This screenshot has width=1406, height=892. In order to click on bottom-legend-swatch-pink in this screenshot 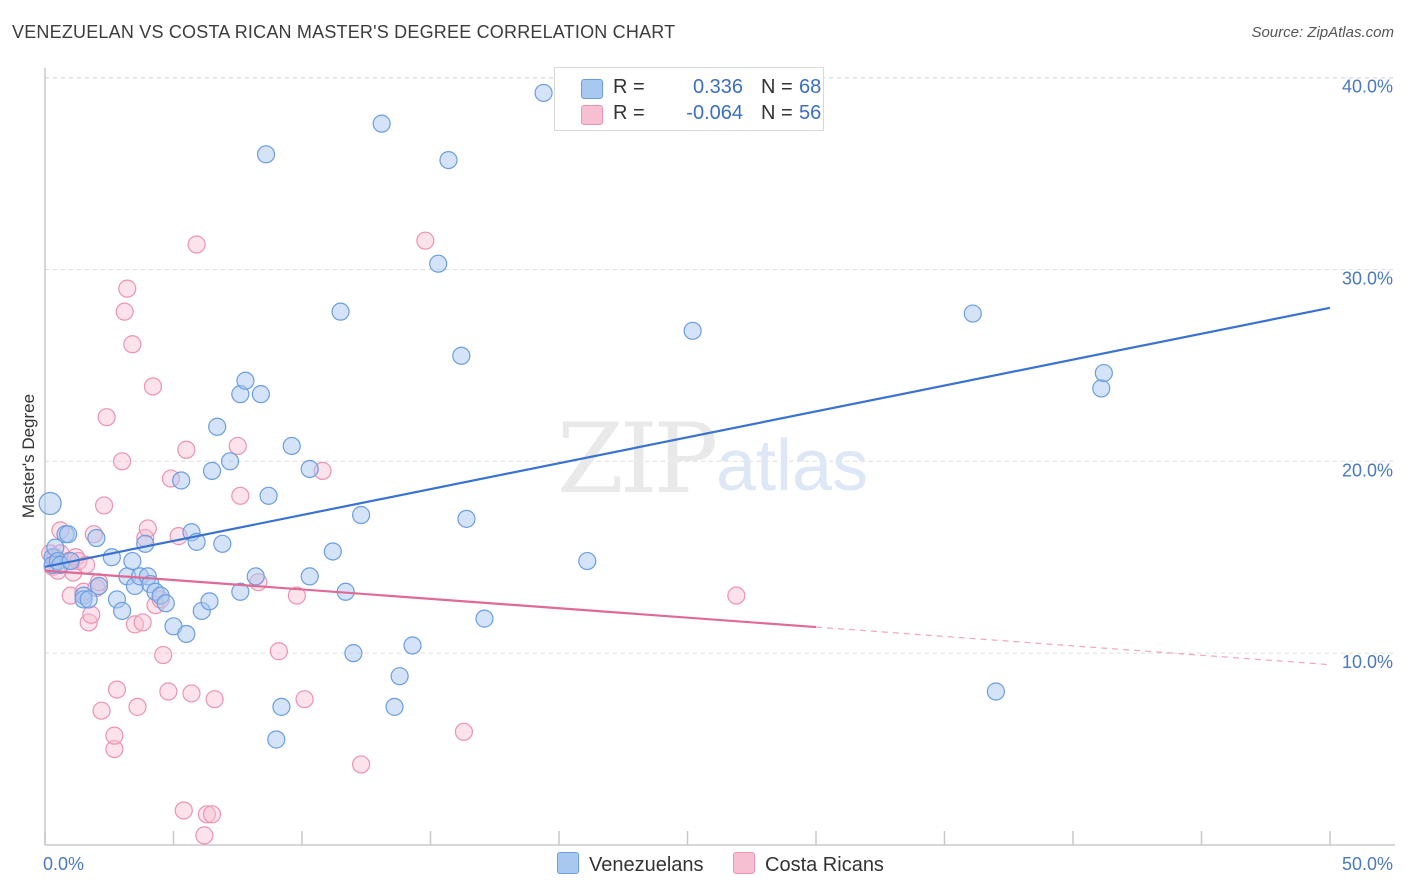, I will do `click(744, 863)`.